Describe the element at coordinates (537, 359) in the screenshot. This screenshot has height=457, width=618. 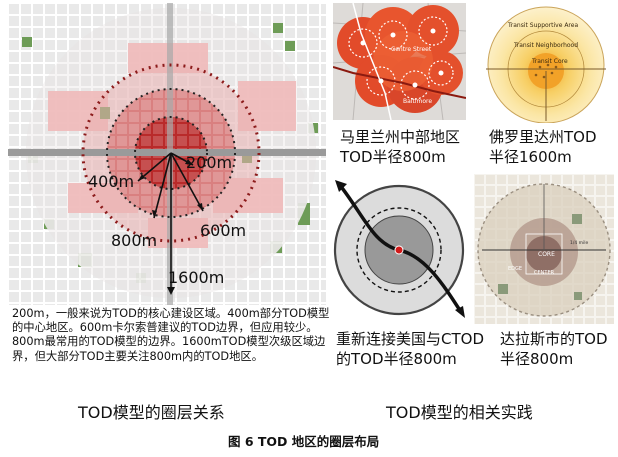
I see `case-dallas-line2: 半径800m` at that location.